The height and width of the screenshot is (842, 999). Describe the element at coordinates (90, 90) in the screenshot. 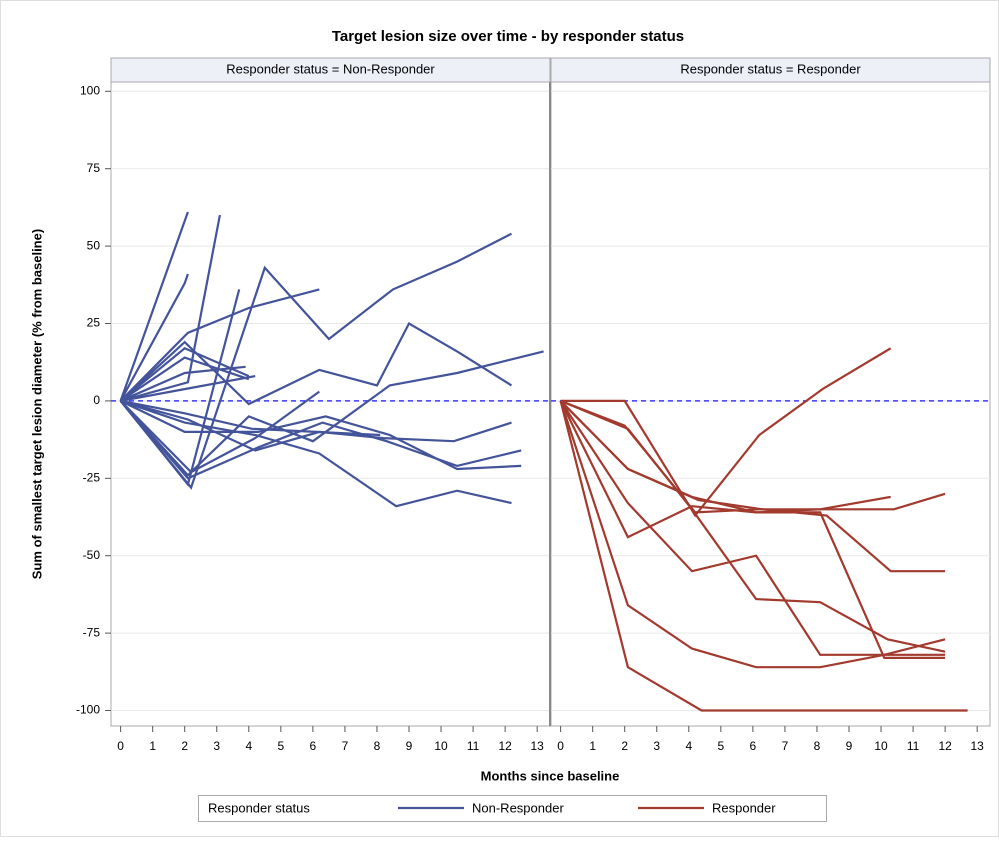

I see `y-tick-label: 100` at that location.